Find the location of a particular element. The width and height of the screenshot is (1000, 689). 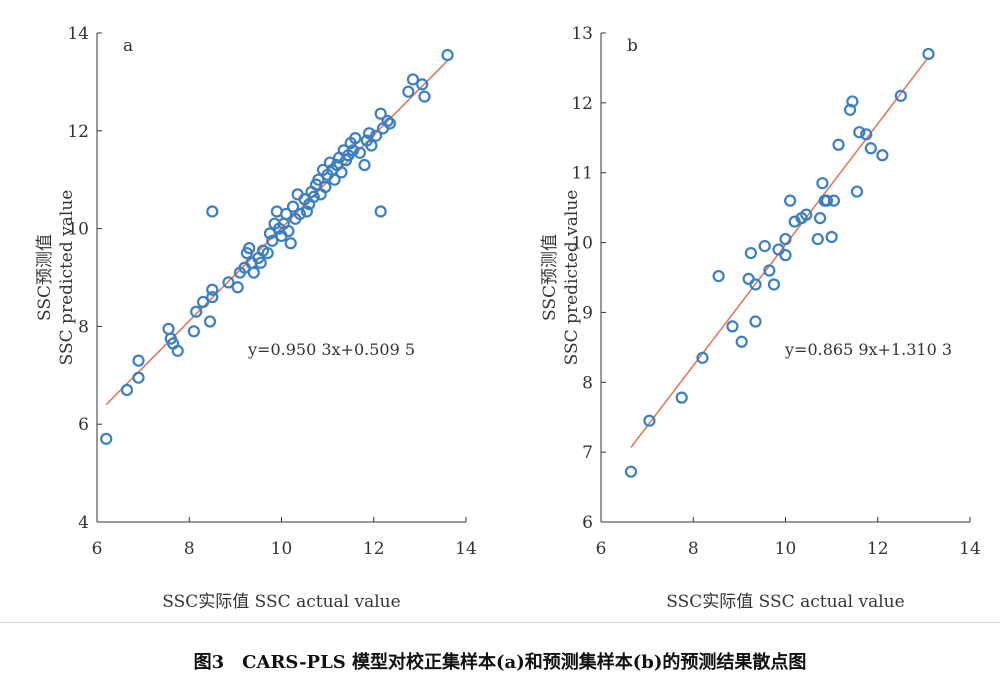

y-tick-label: 14 is located at coordinates (78, 34).